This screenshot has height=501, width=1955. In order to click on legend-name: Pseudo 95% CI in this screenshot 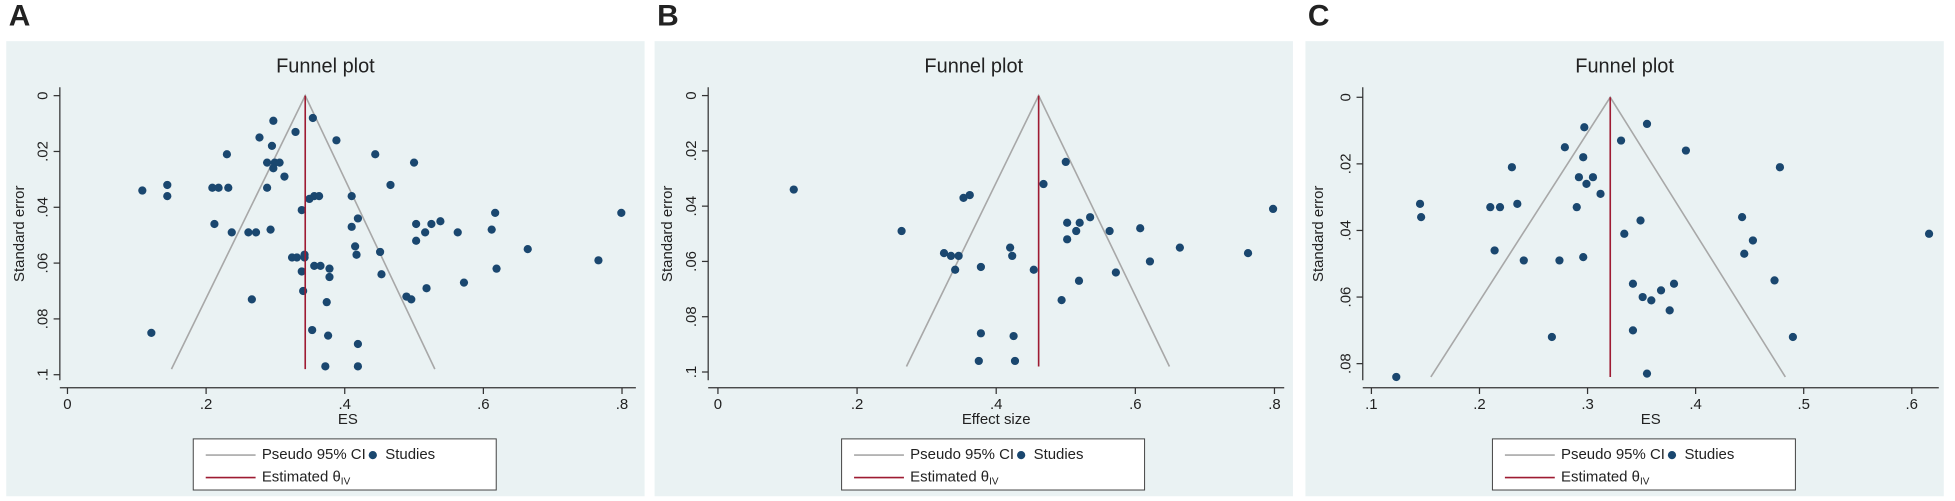, I will do `click(1613, 454)`.